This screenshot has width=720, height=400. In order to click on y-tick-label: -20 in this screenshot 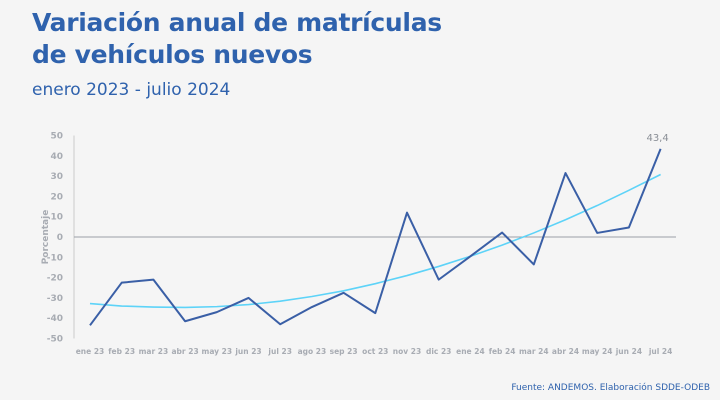, I will do `click(55, 279)`.